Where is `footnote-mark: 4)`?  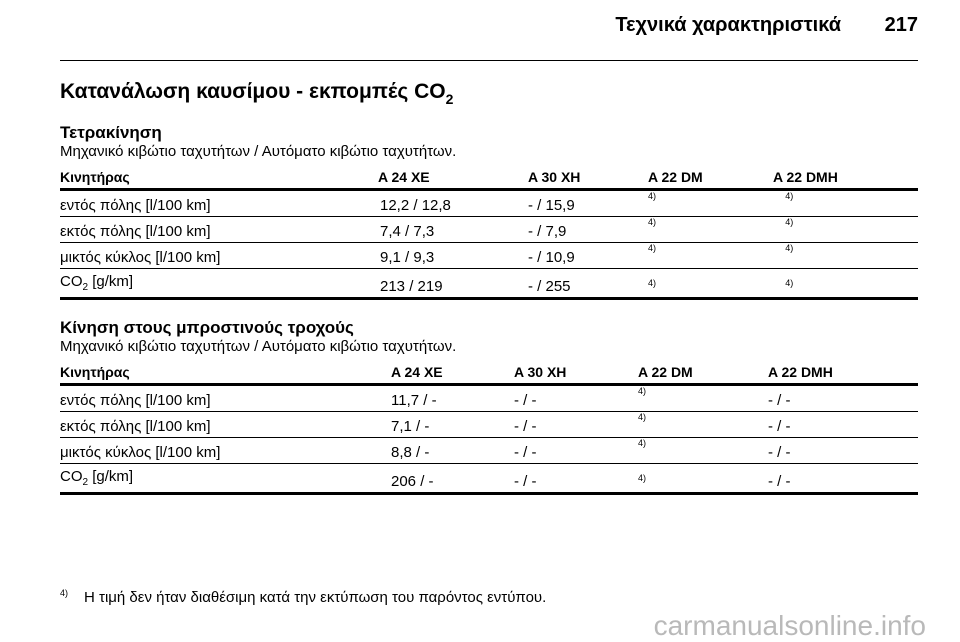
footnote-mark: 4) is located at coordinates (64, 593).